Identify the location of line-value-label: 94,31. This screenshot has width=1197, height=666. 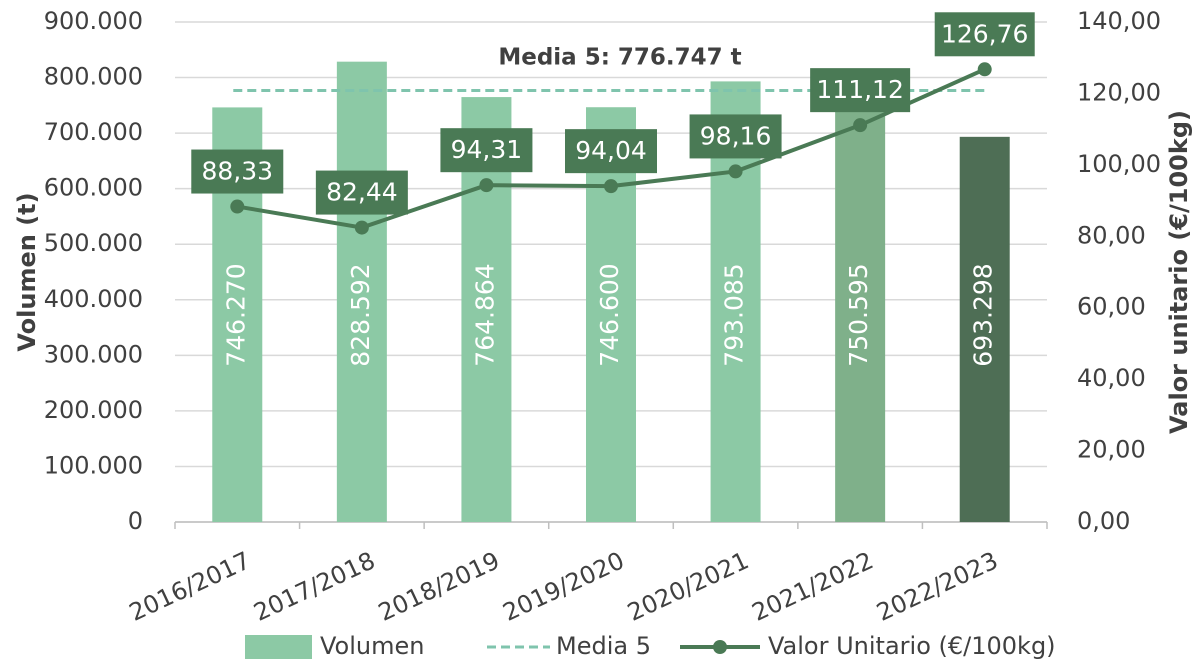
(487, 149).